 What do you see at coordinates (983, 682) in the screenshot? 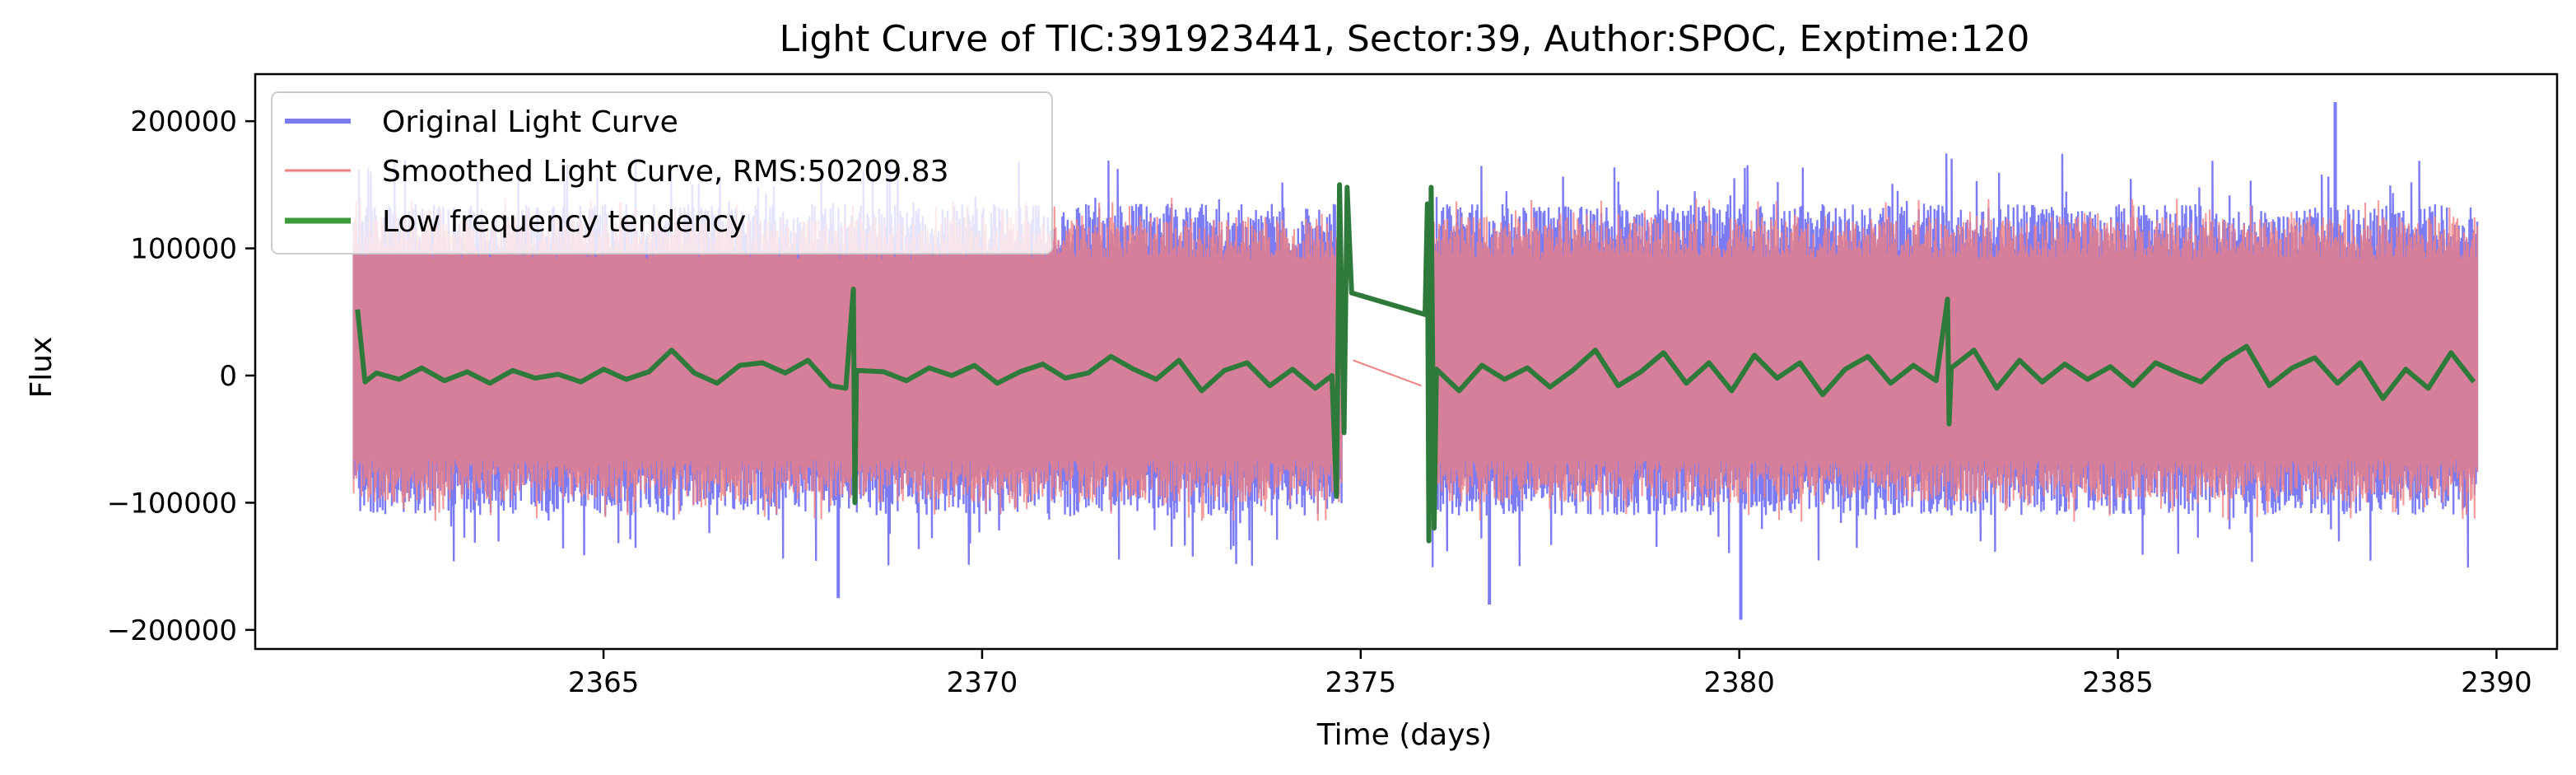
I see `x-tick-label: 2370` at bounding box center [983, 682].